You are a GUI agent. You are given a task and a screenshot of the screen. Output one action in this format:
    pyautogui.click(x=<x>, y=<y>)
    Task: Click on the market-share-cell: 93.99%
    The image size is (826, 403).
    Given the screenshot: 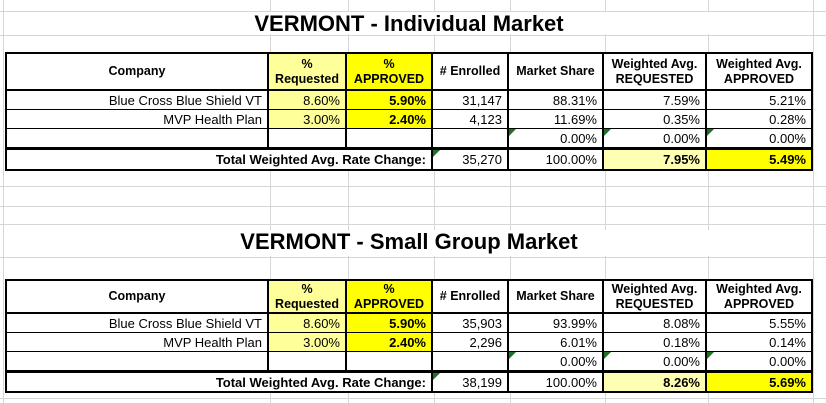 What is the action you would take?
    pyautogui.click(x=556, y=323)
    